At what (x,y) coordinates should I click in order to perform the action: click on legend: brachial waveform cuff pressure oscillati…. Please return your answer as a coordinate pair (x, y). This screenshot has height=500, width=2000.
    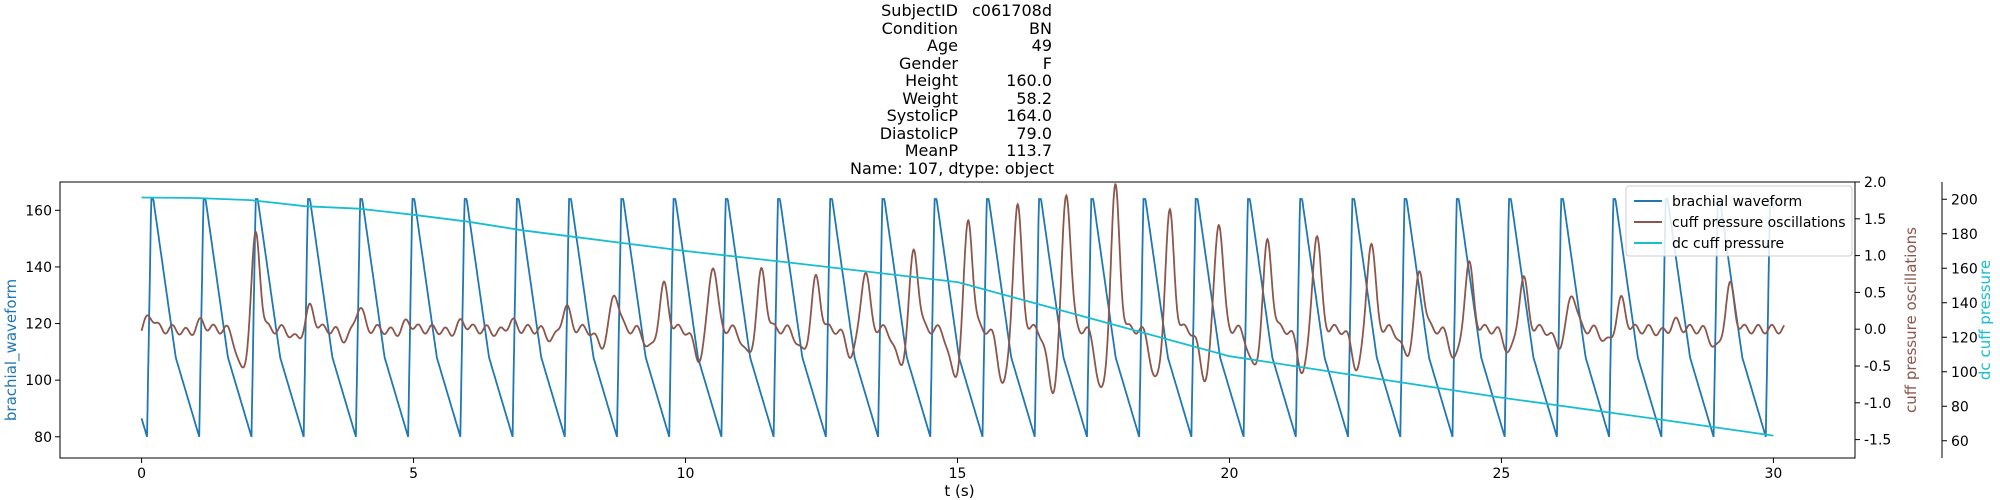
    Looking at the image, I should click on (1739, 221).